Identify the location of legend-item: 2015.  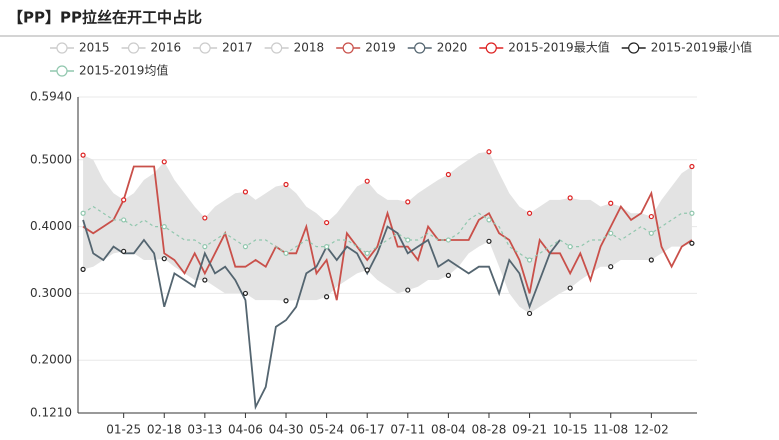
(80, 48).